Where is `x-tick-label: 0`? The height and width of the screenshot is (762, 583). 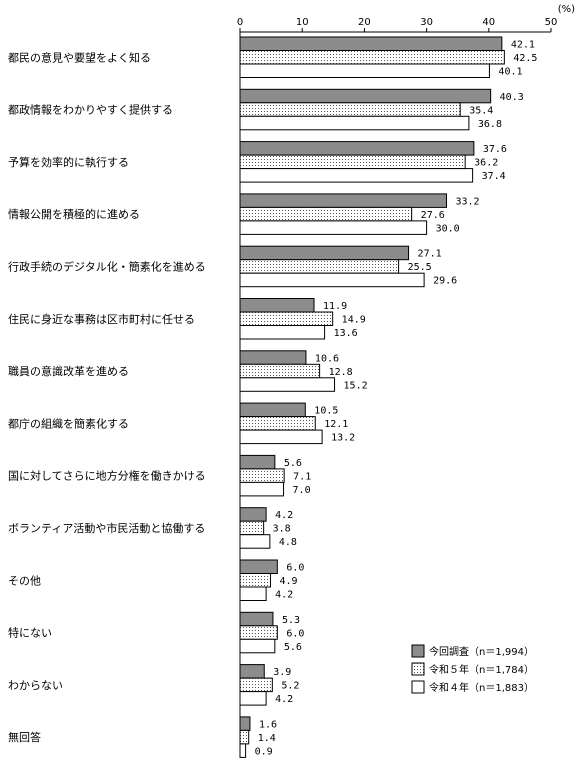 x-tick-label: 0 is located at coordinates (240, 22).